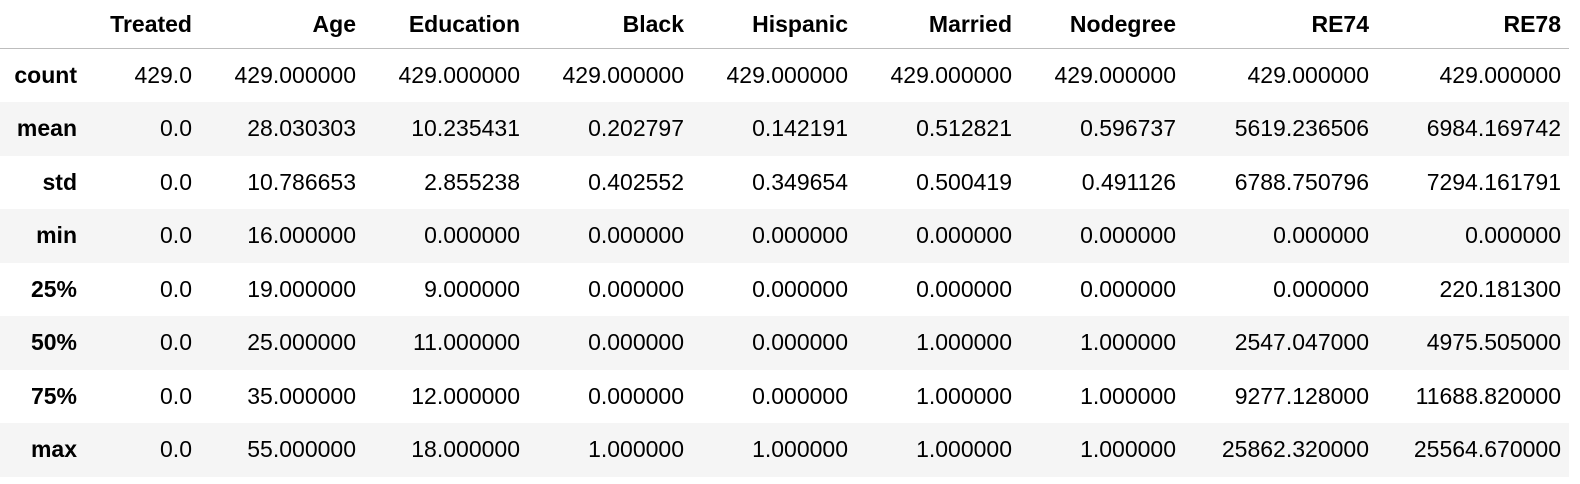 The height and width of the screenshot is (484, 1580). Describe the element at coordinates (301, 235) in the screenshot. I see `table-cell: 16.000000` at that location.